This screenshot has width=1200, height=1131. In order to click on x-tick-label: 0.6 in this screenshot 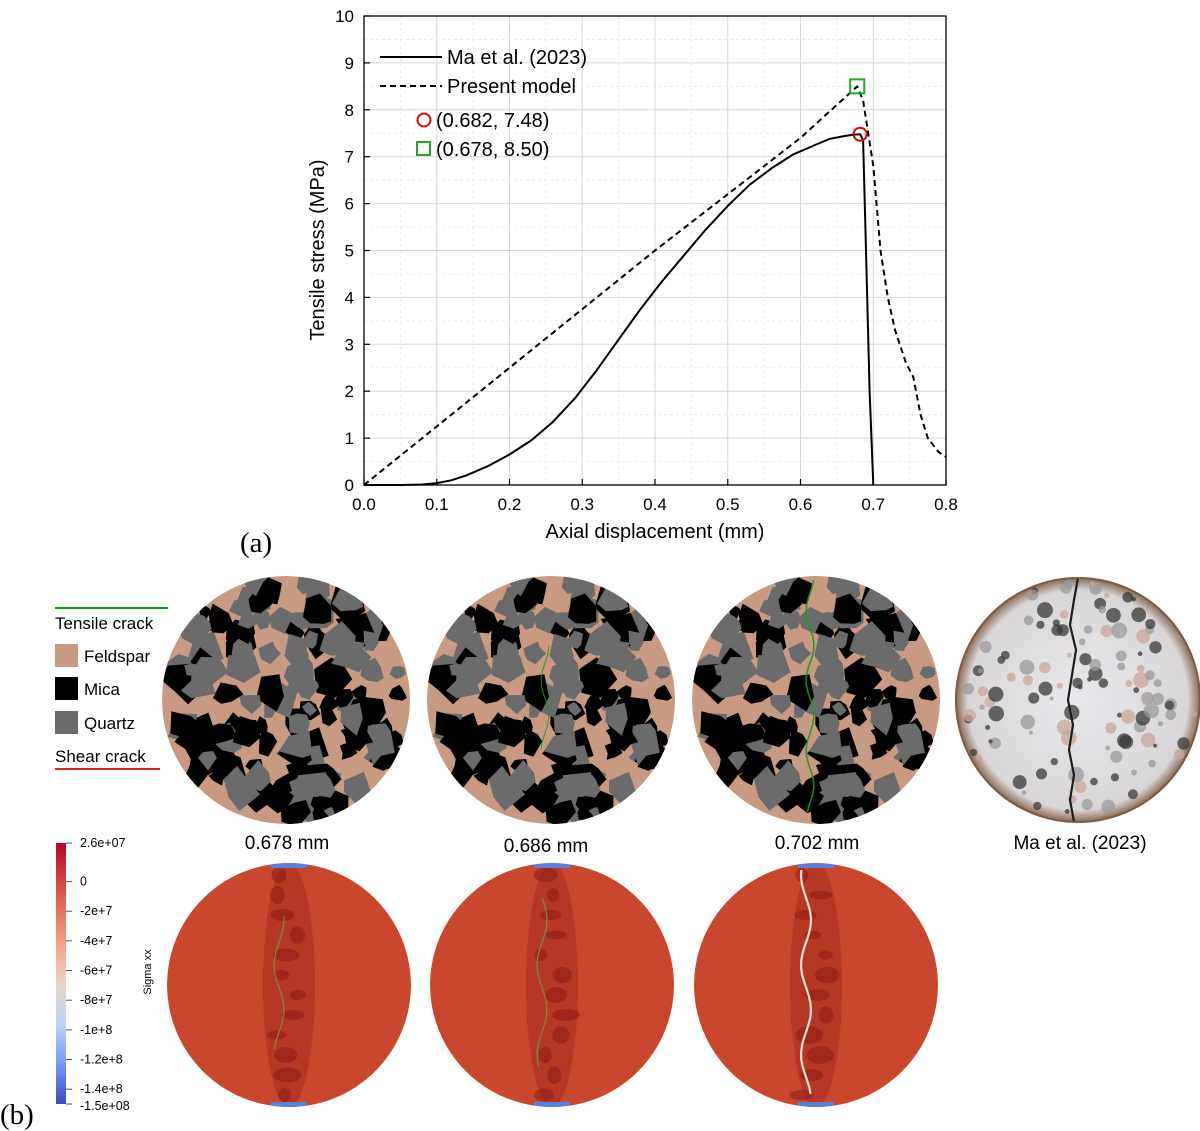, I will do `click(801, 504)`.